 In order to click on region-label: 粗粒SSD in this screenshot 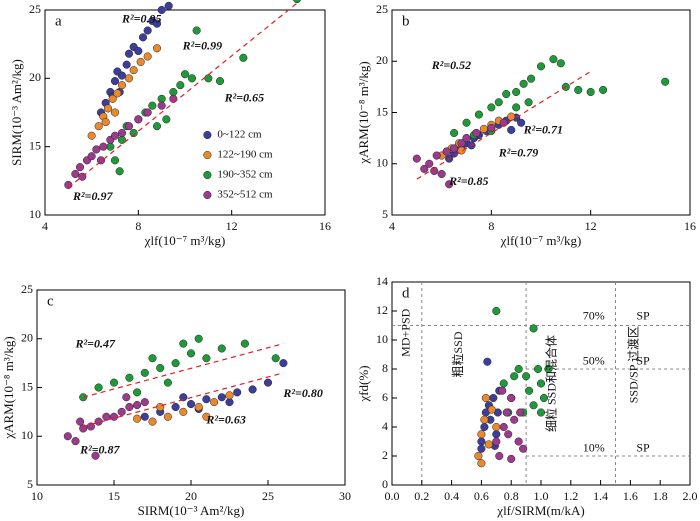, I will do `click(457, 354)`.